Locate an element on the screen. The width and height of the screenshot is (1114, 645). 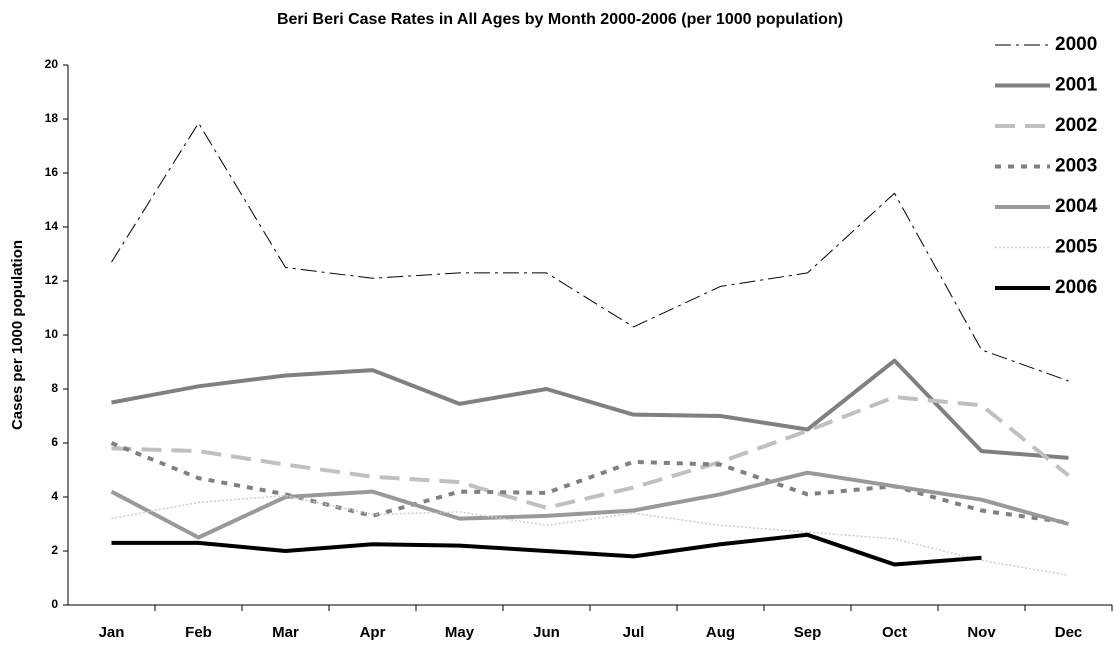
x-tick-label: Dec is located at coordinates (1069, 632).